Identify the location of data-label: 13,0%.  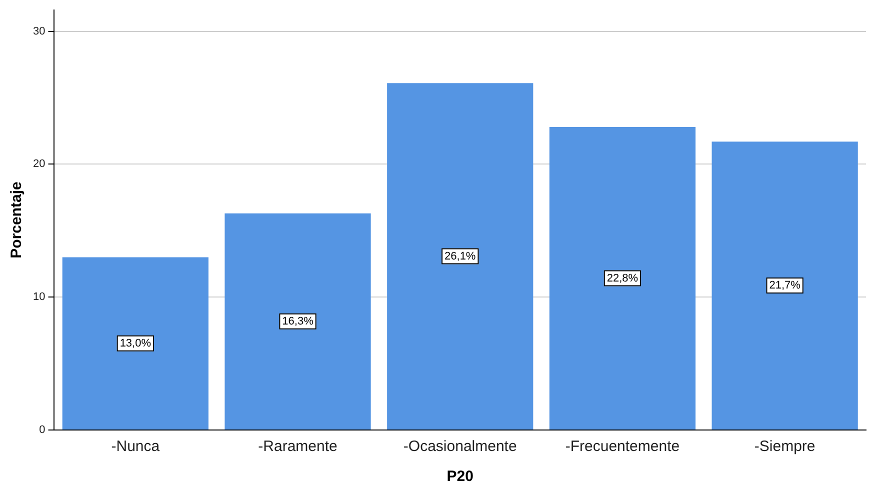
(136, 343).